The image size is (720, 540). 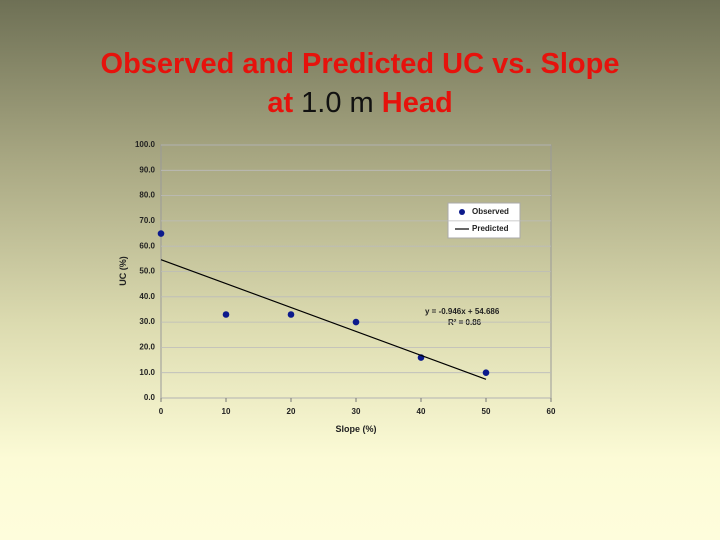 What do you see at coordinates (356, 411) in the screenshot?
I see `x-tick-label: 30` at bounding box center [356, 411].